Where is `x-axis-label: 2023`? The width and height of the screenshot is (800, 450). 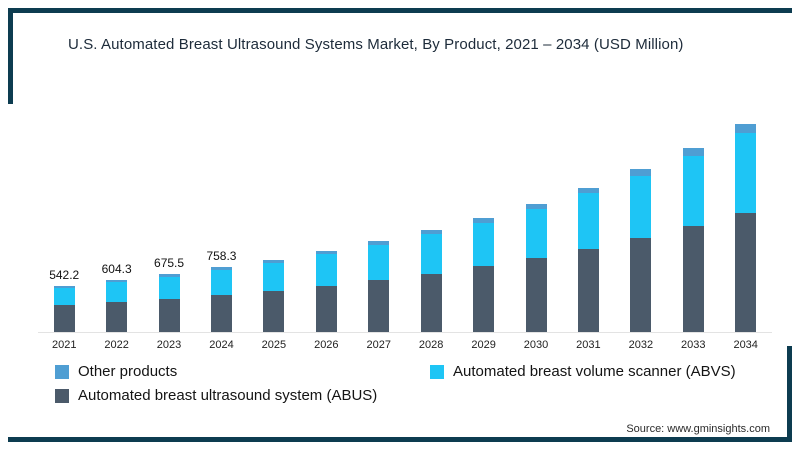
x-axis-label: 2023 is located at coordinates (169, 345).